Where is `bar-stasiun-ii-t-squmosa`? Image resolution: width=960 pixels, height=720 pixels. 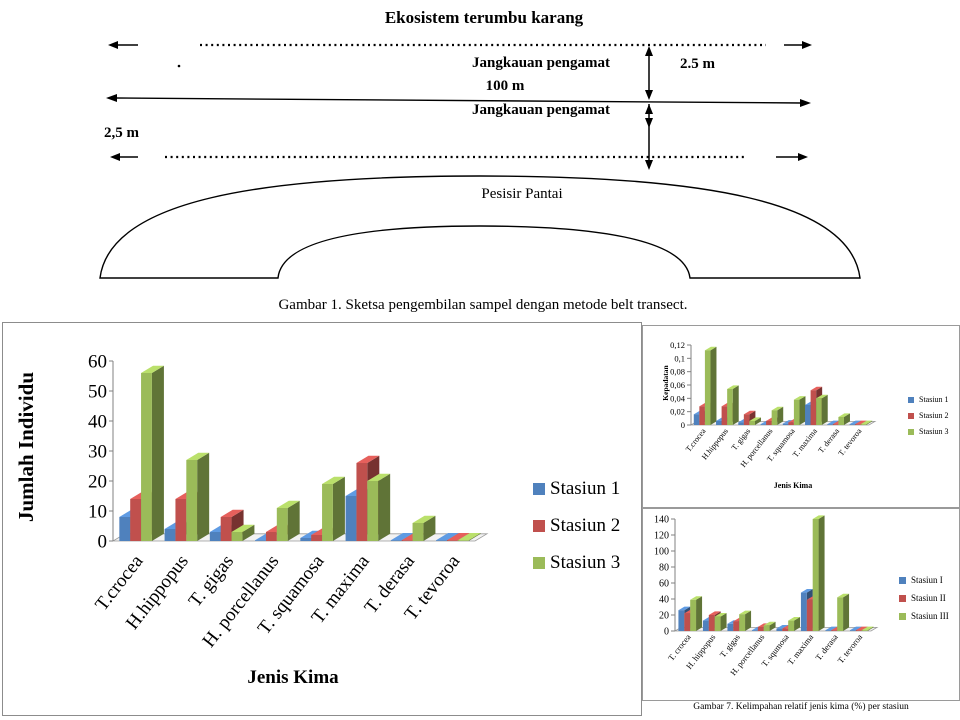 bar-stasiun-ii-t-squmosa is located at coordinates (785, 629).